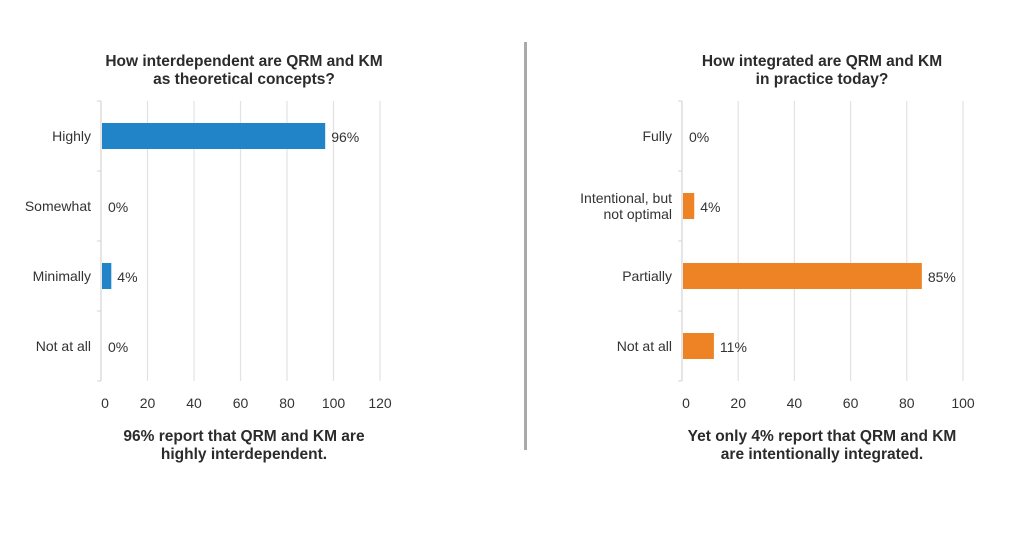 Image resolution: width=1024 pixels, height=546 pixels. Describe the element at coordinates (62, 276) in the screenshot. I see `category-label: Minimally` at that location.